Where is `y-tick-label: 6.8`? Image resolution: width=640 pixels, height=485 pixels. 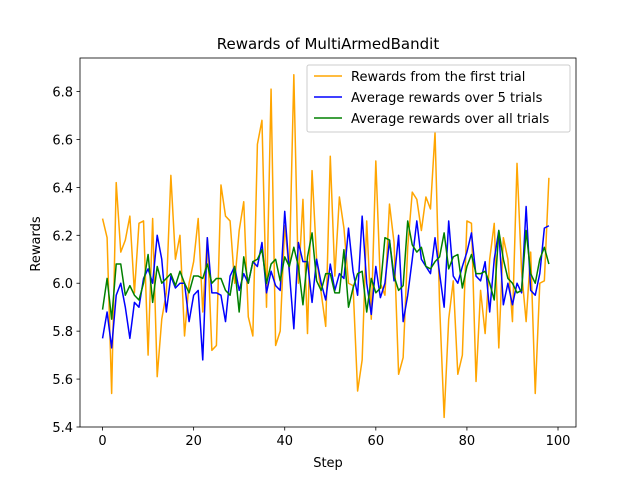
y-tick-label: 6.8 is located at coordinates (62, 93).